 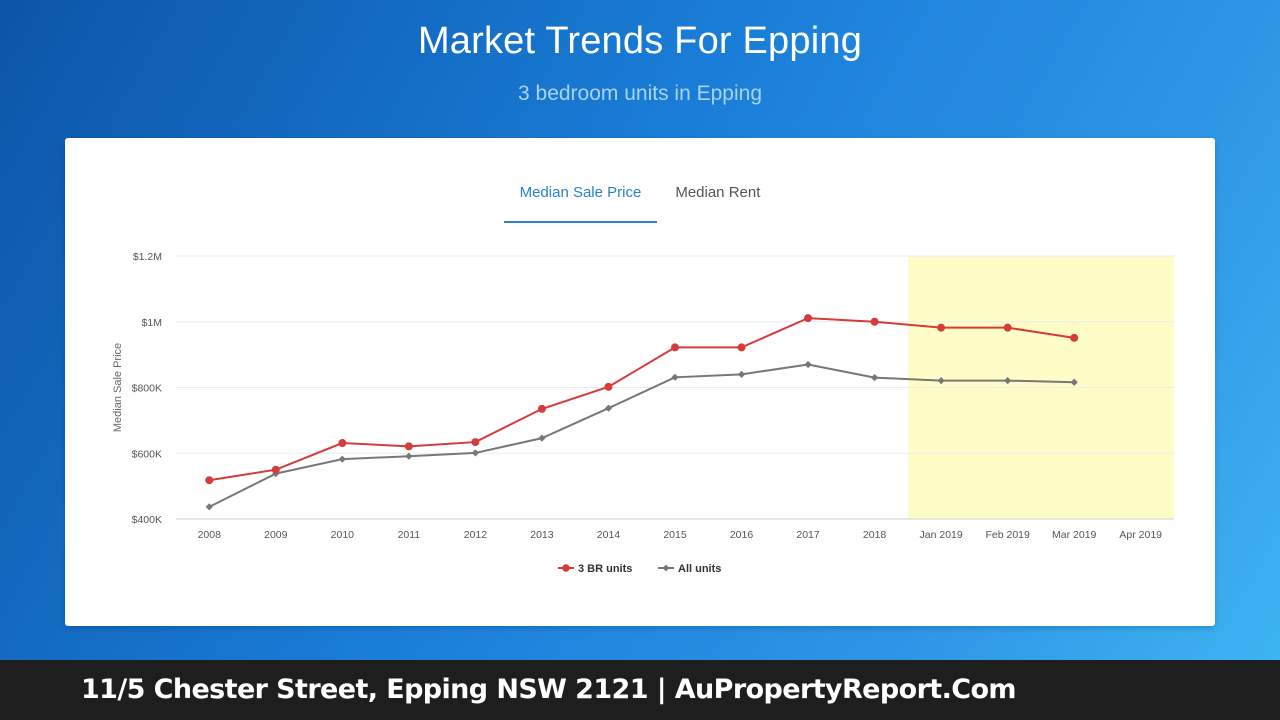 What do you see at coordinates (210, 535) in the screenshot?
I see `x-tick-label: 2008` at bounding box center [210, 535].